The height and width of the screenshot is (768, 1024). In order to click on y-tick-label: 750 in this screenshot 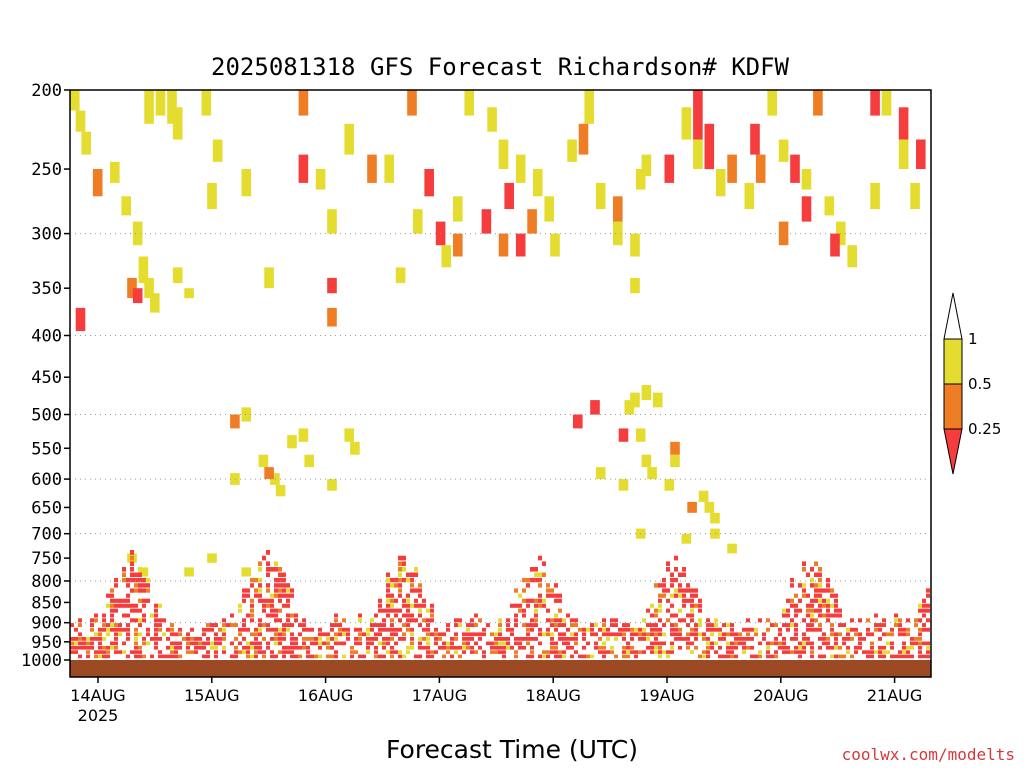, I will do `click(46, 559)`.